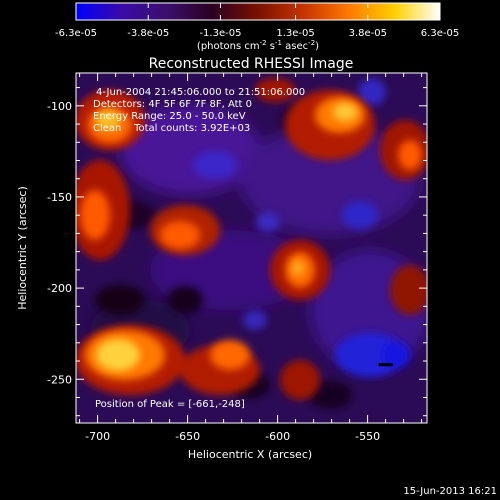 This screenshot has width=500, height=500. What do you see at coordinates (368, 33) in the screenshot?
I see `colorbar-tick-label: 3.8e-05` at bounding box center [368, 33].